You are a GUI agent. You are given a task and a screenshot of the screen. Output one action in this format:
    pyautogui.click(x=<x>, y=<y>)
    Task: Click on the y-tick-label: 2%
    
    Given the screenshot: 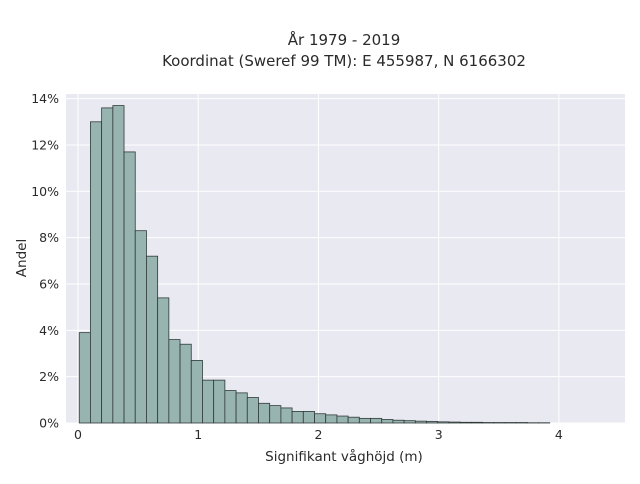 What is the action you would take?
    pyautogui.click(x=49, y=376)
    